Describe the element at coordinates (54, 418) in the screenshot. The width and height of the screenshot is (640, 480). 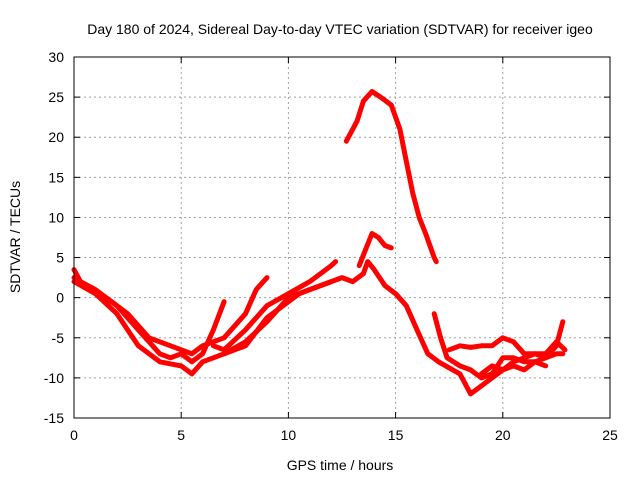
I see `y-tick-label: -15` at that location.